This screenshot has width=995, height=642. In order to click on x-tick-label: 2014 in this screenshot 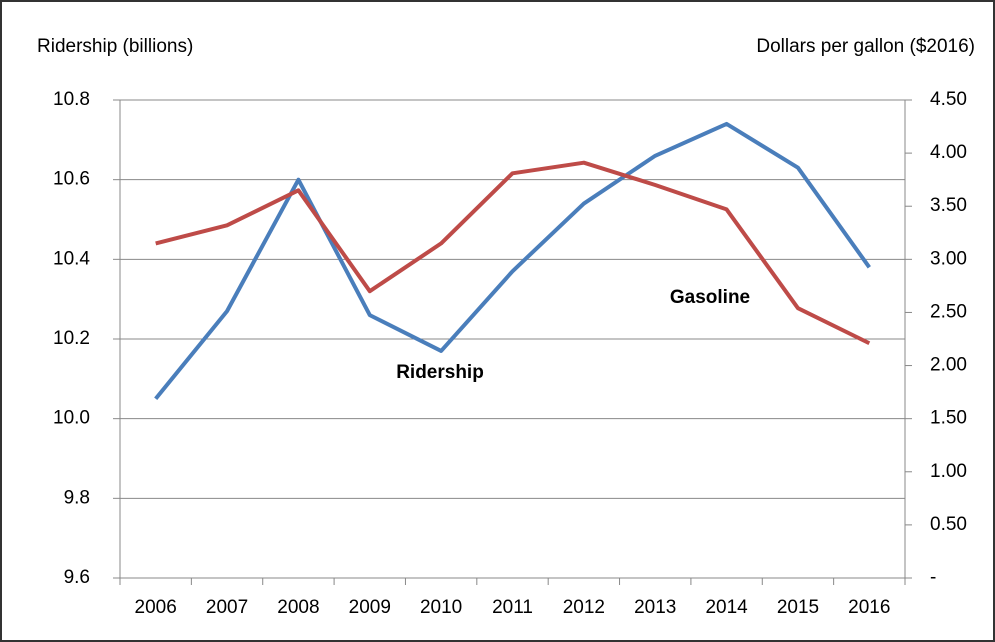, I will do `click(726, 607)`.